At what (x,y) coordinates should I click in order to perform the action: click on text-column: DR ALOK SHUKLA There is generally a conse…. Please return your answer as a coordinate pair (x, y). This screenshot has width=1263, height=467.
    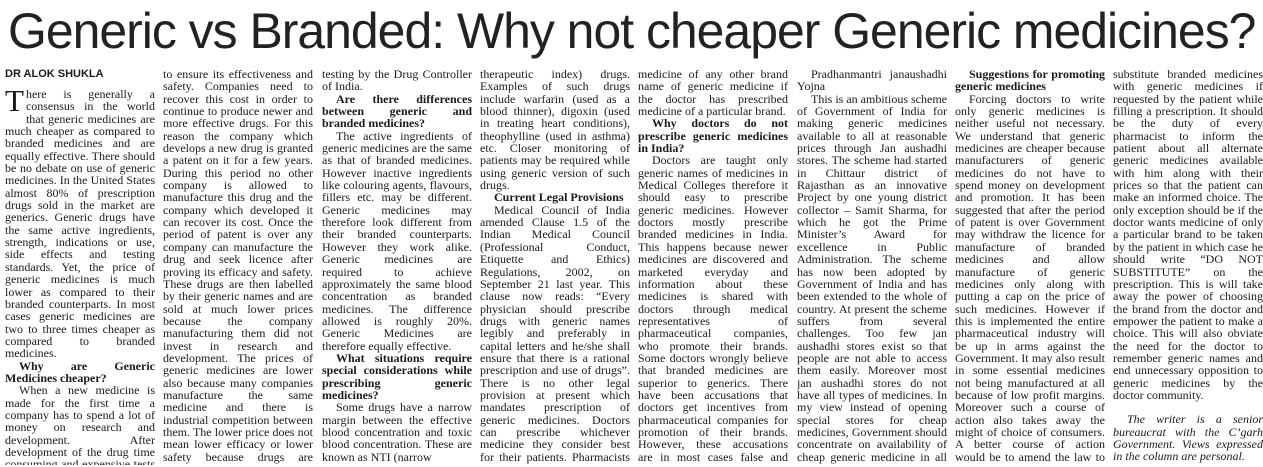
    Looking at the image, I should click on (80, 266).